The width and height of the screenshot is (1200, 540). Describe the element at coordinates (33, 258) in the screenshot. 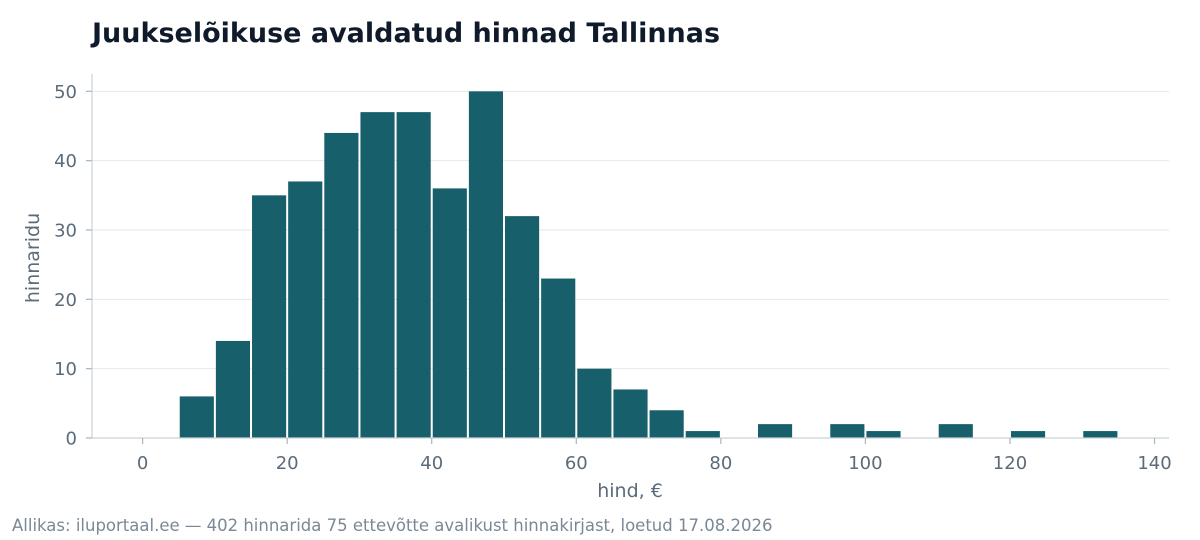

I see `y-axis-title: hinnaridu` at that location.